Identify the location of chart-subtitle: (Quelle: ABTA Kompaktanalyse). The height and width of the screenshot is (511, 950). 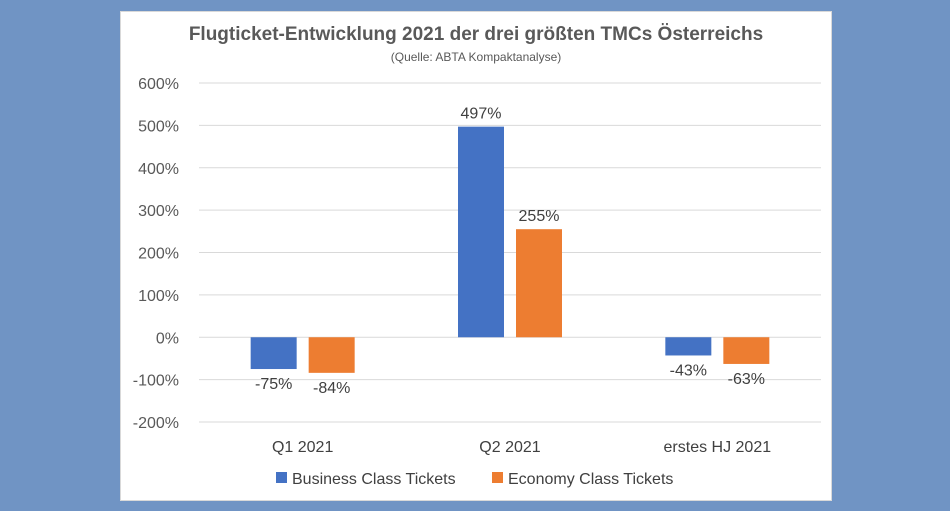
(476, 57).